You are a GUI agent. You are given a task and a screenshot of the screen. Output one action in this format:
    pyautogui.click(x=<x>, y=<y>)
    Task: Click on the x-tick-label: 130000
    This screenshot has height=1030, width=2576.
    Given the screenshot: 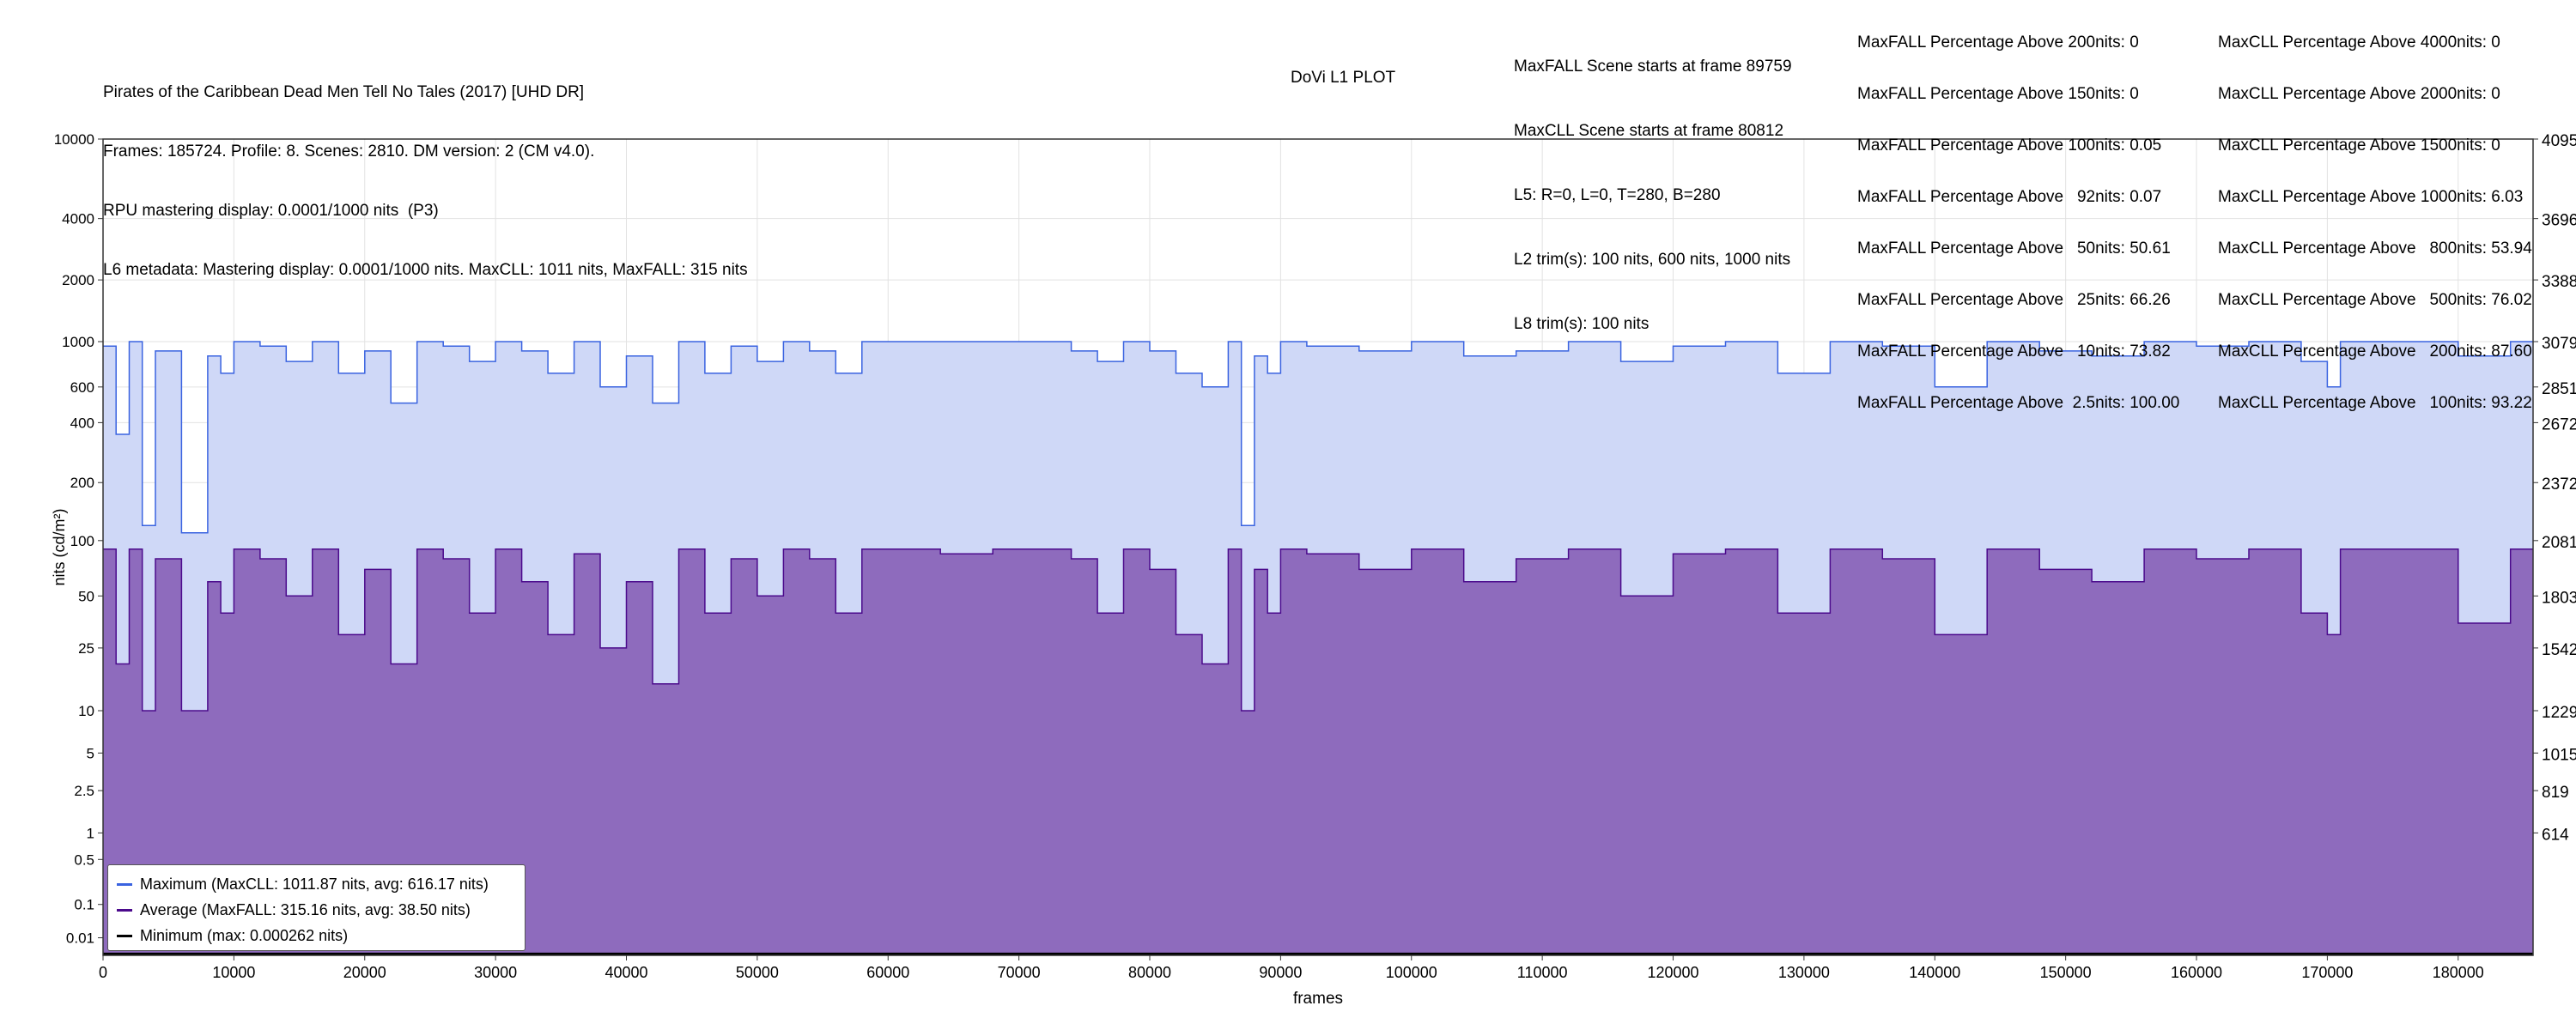 What is the action you would take?
    pyautogui.click(x=1804, y=972)
    